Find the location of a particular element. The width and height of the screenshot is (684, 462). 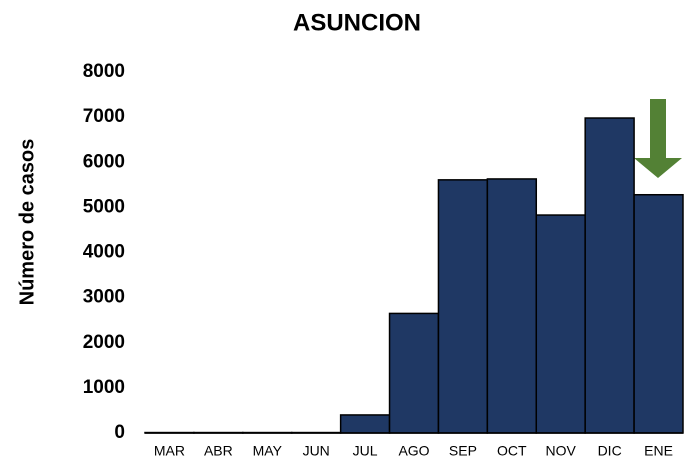

y-tick-label: 2000 is located at coordinates (104, 342).